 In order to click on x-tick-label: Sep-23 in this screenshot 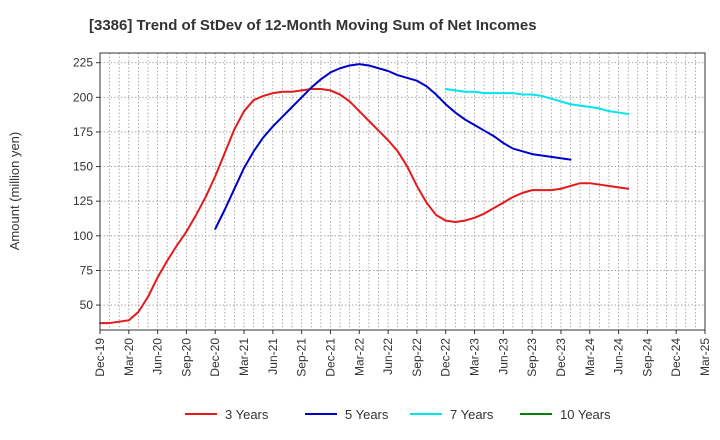, I will do `click(532, 357)`.